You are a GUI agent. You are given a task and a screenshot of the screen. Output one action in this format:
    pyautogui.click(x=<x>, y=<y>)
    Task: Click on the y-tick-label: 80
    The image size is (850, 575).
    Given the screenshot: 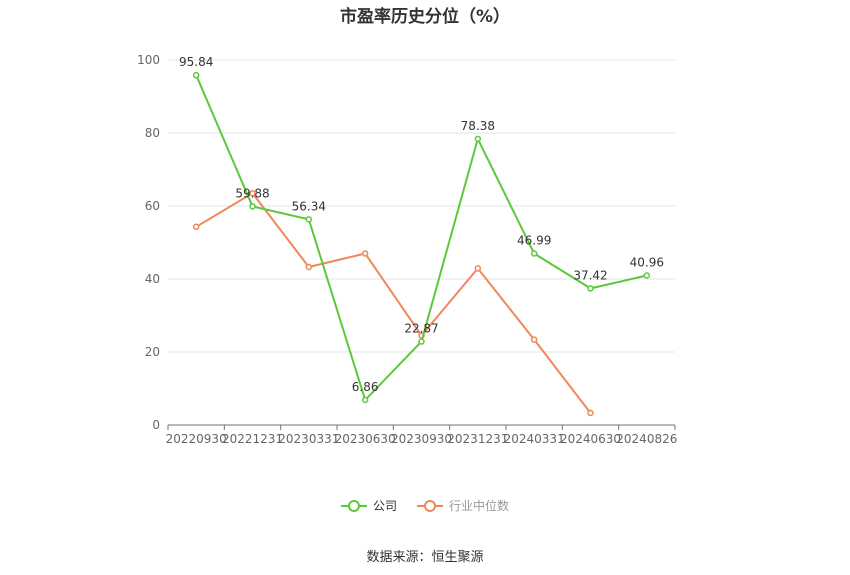 What is the action you would take?
    pyautogui.click(x=152, y=133)
    